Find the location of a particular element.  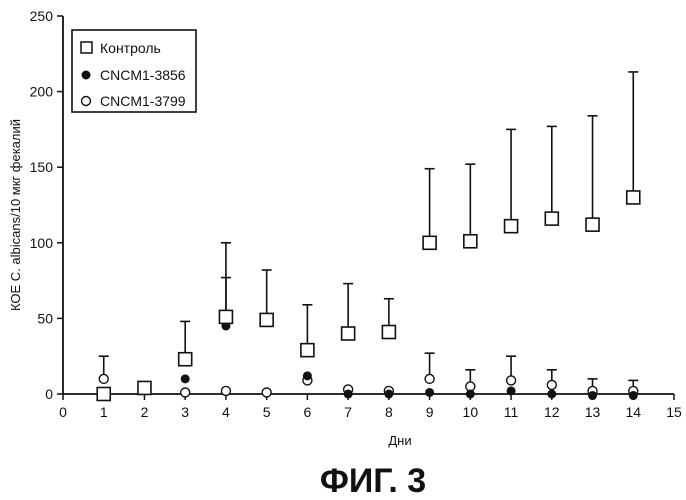

legend-label-cncm1-3856: CNCM1-3856 is located at coordinates (143, 75).